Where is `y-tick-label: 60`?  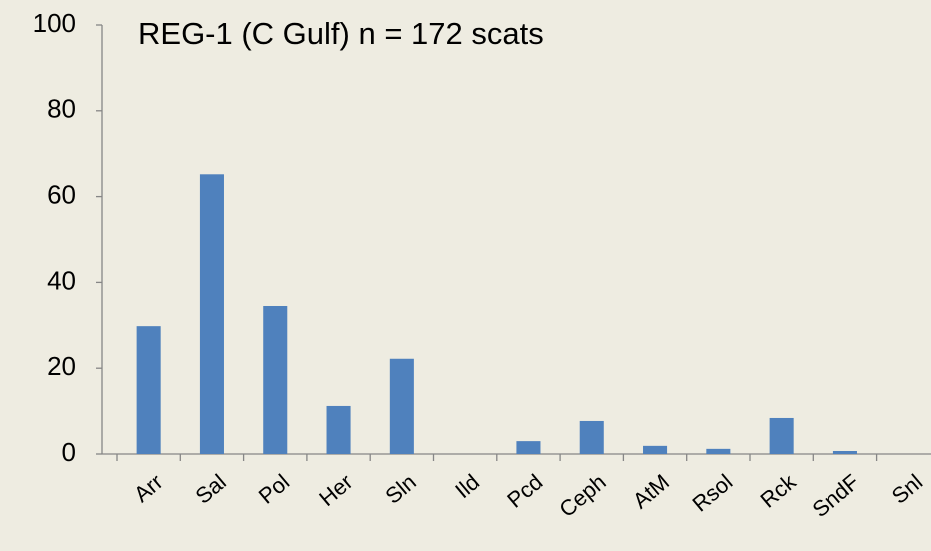 y-tick-label: 60 is located at coordinates (61, 194).